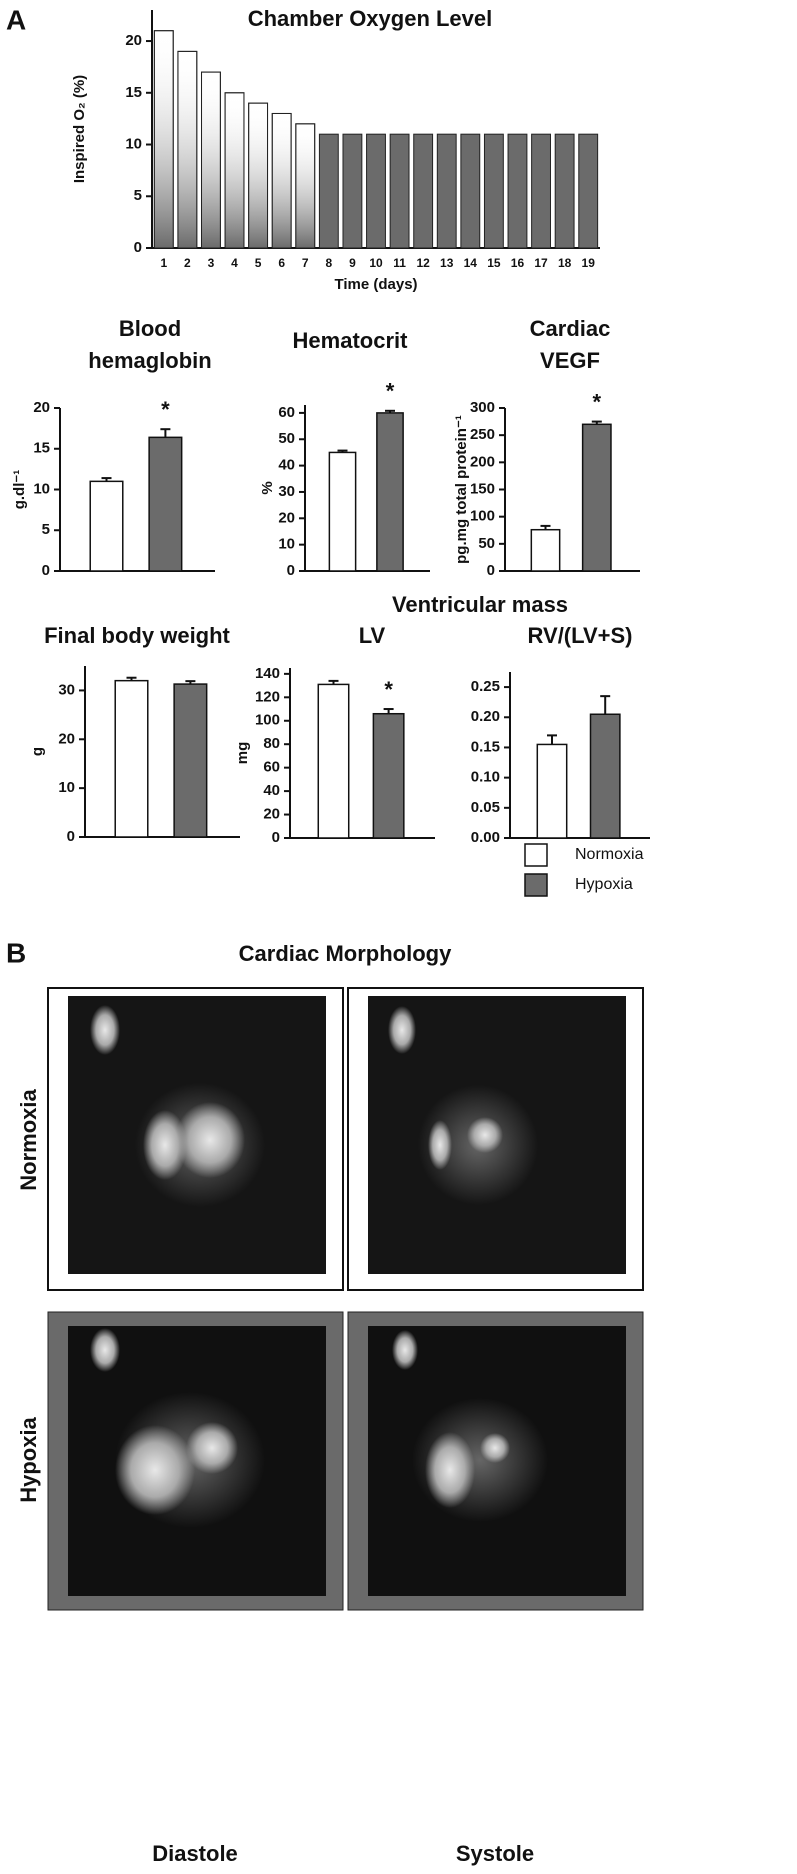  What do you see at coordinates (267, 673) in the screenshot?
I see `y-tick-label: 140` at bounding box center [267, 673].